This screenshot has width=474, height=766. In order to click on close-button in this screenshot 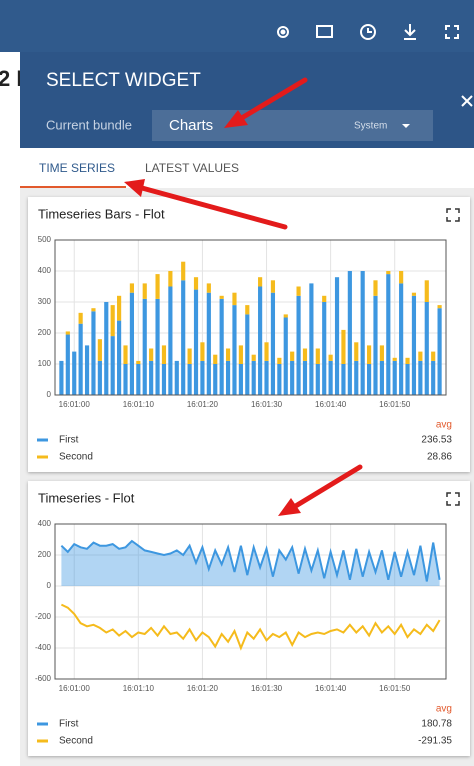, I will do `click(467, 101)`.